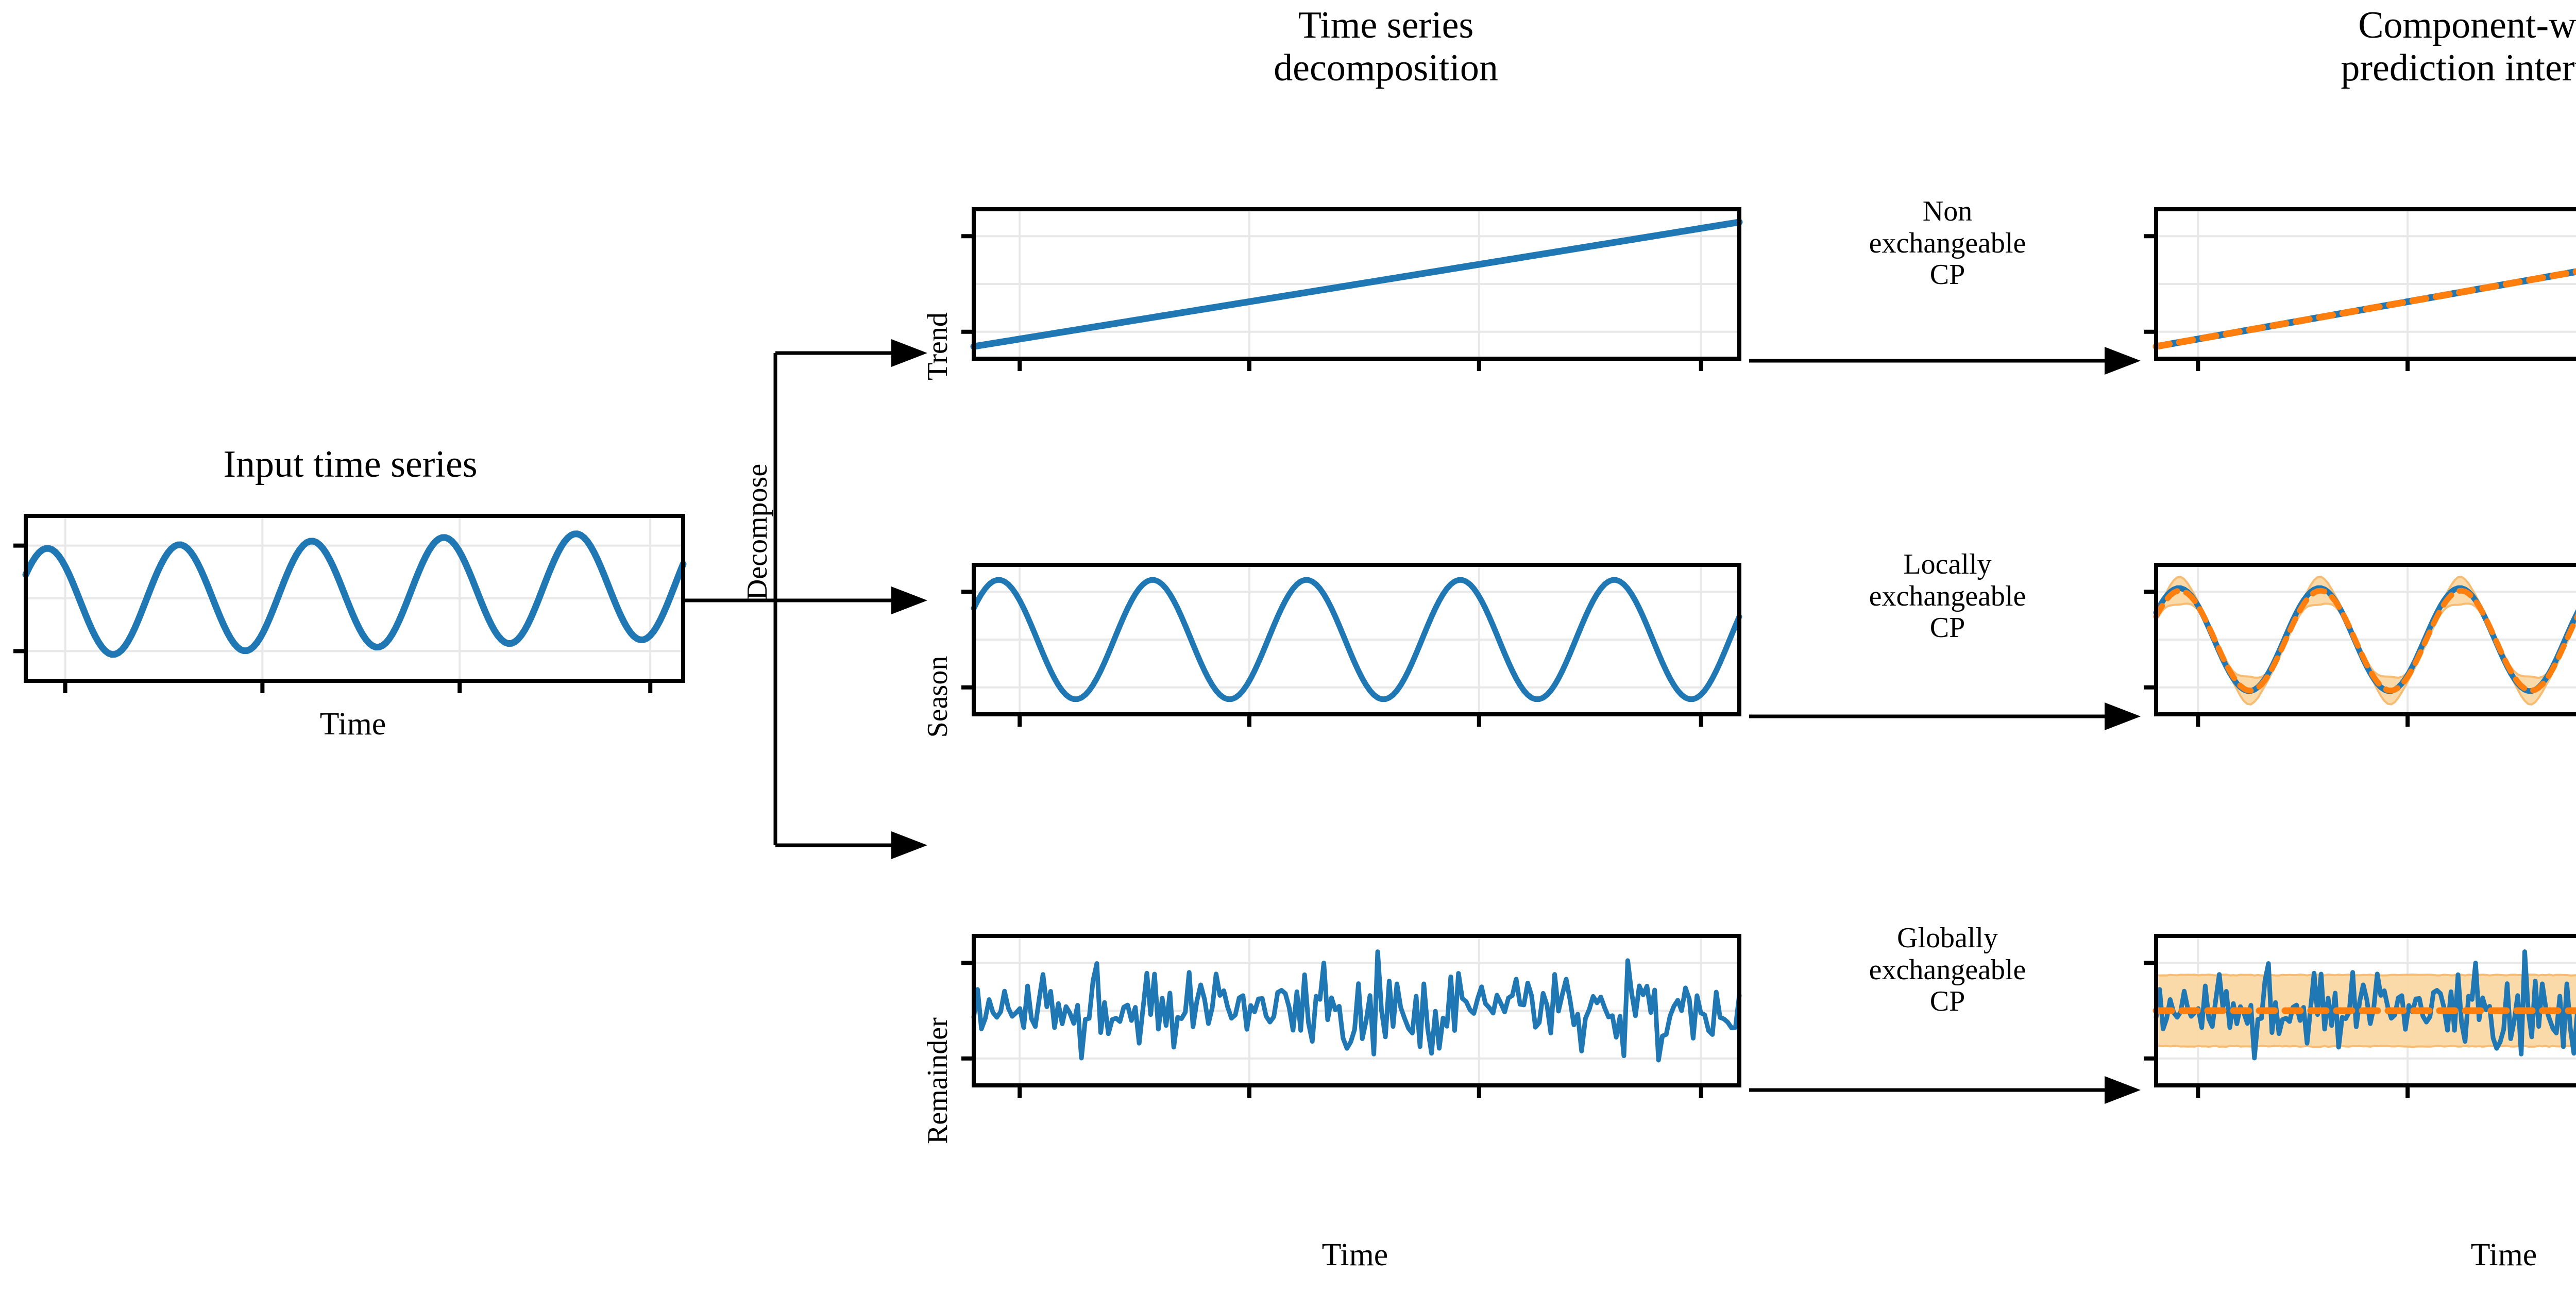  I want to click on chart-season-prediction-interval, so click(2360, 644).